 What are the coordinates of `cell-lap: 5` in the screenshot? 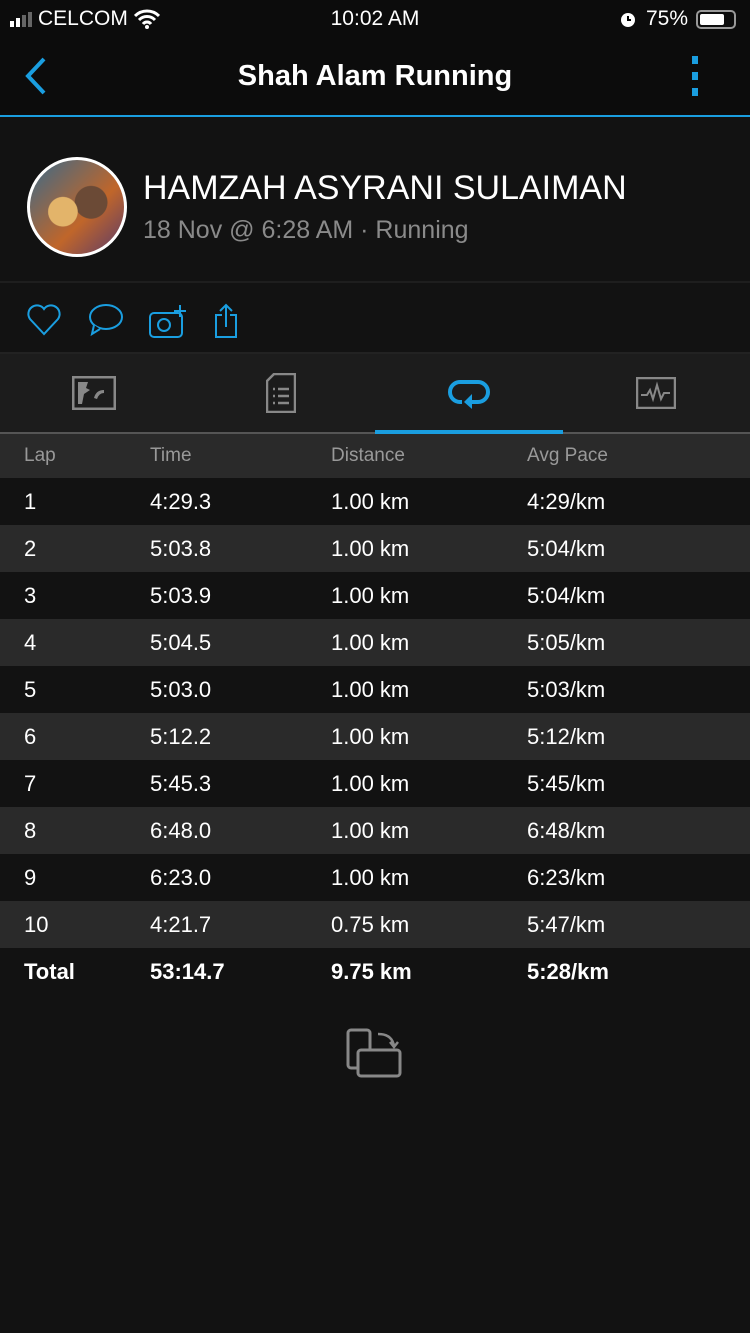 It's located at (30, 689).